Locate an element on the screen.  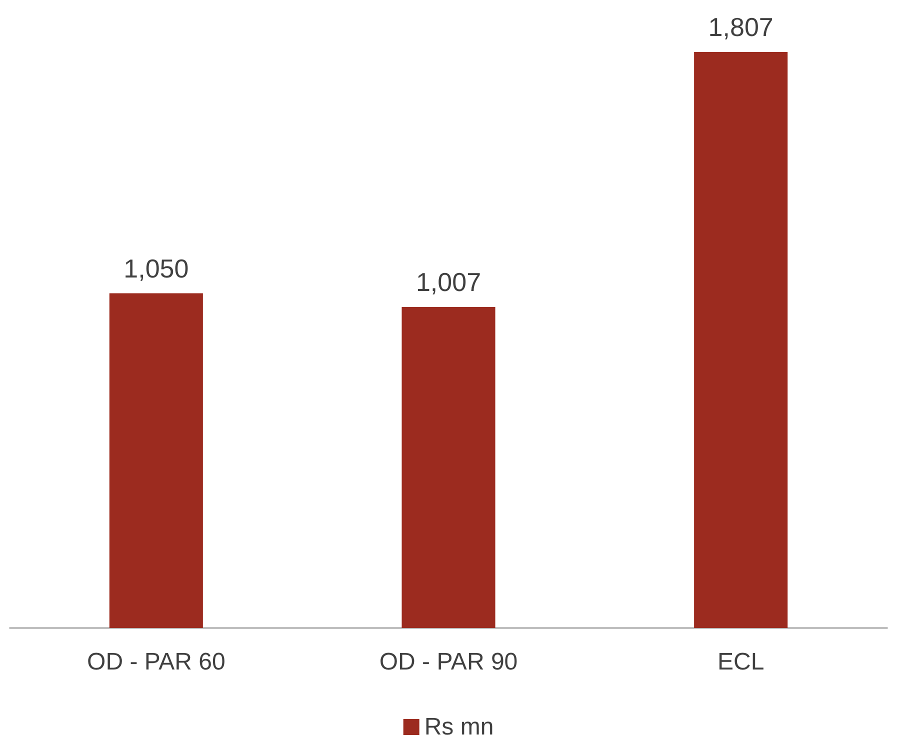
data-label: 1,807 is located at coordinates (741, 27).